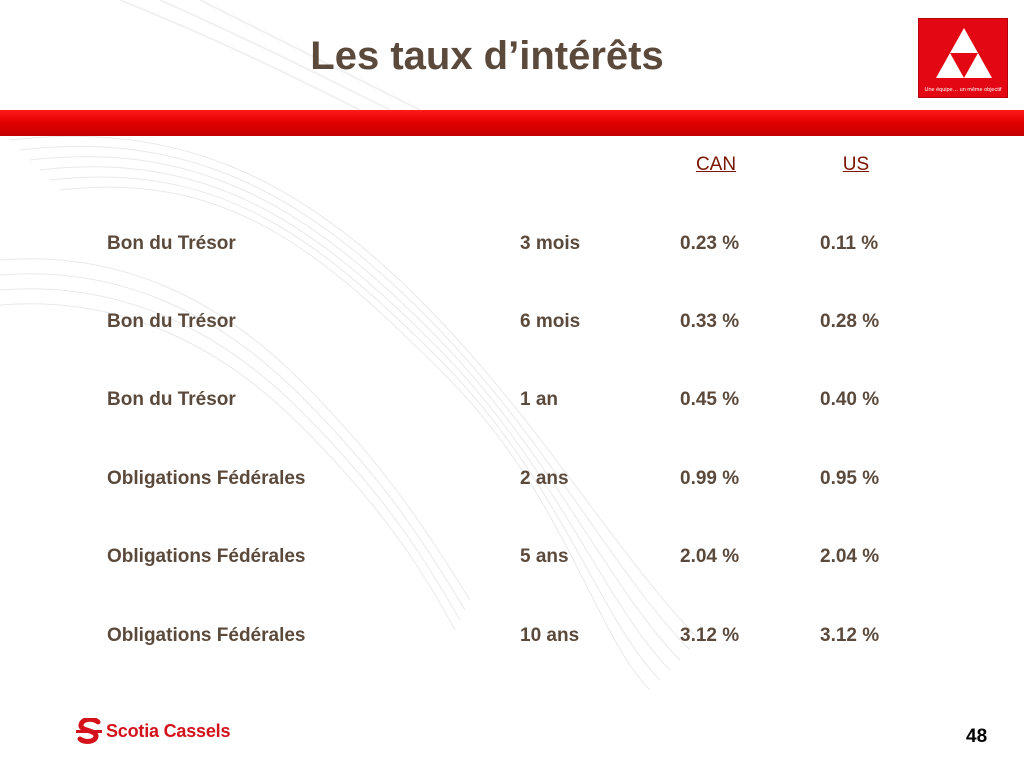 The width and height of the screenshot is (1024, 768). I want to click on row-term: 5 ans, so click(544, 556).